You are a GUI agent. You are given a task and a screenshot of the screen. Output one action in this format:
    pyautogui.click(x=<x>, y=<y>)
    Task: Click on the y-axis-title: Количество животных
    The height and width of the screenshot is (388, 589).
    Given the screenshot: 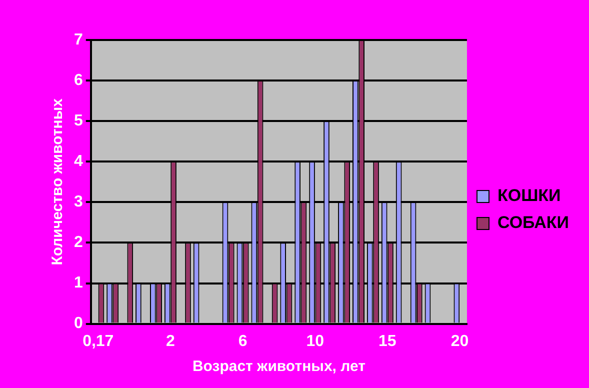 What is the action you would take?
    pyautogui.click(x=57, y=182)
    